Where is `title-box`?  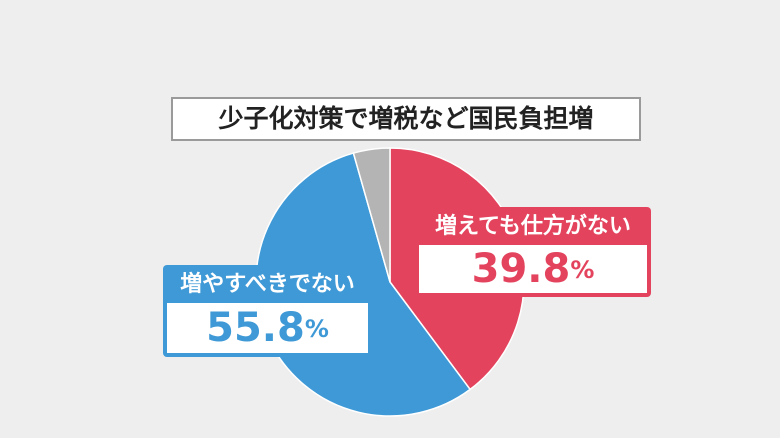 title-box is located at coordinates (406, 119).